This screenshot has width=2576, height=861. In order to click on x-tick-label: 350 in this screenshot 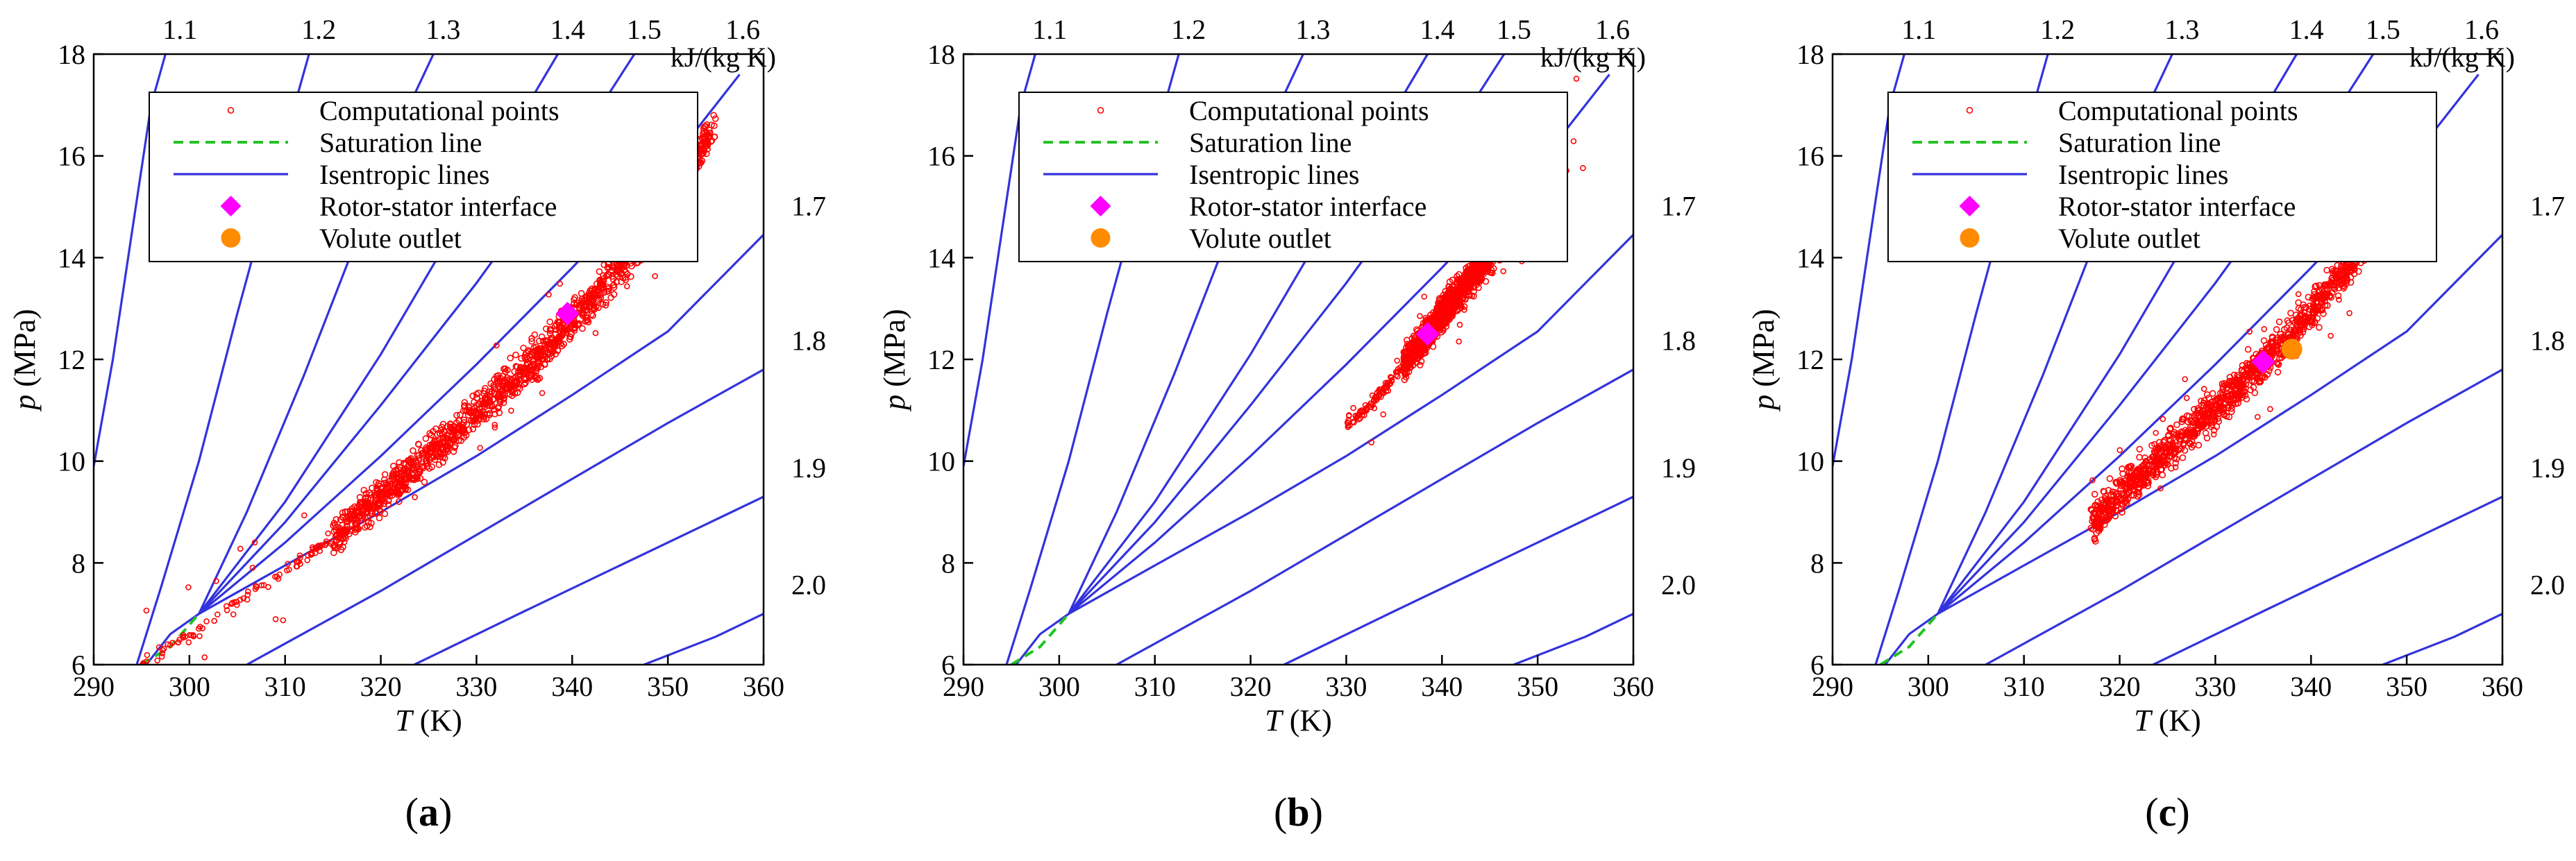, I will do `click(2406, 686)`.